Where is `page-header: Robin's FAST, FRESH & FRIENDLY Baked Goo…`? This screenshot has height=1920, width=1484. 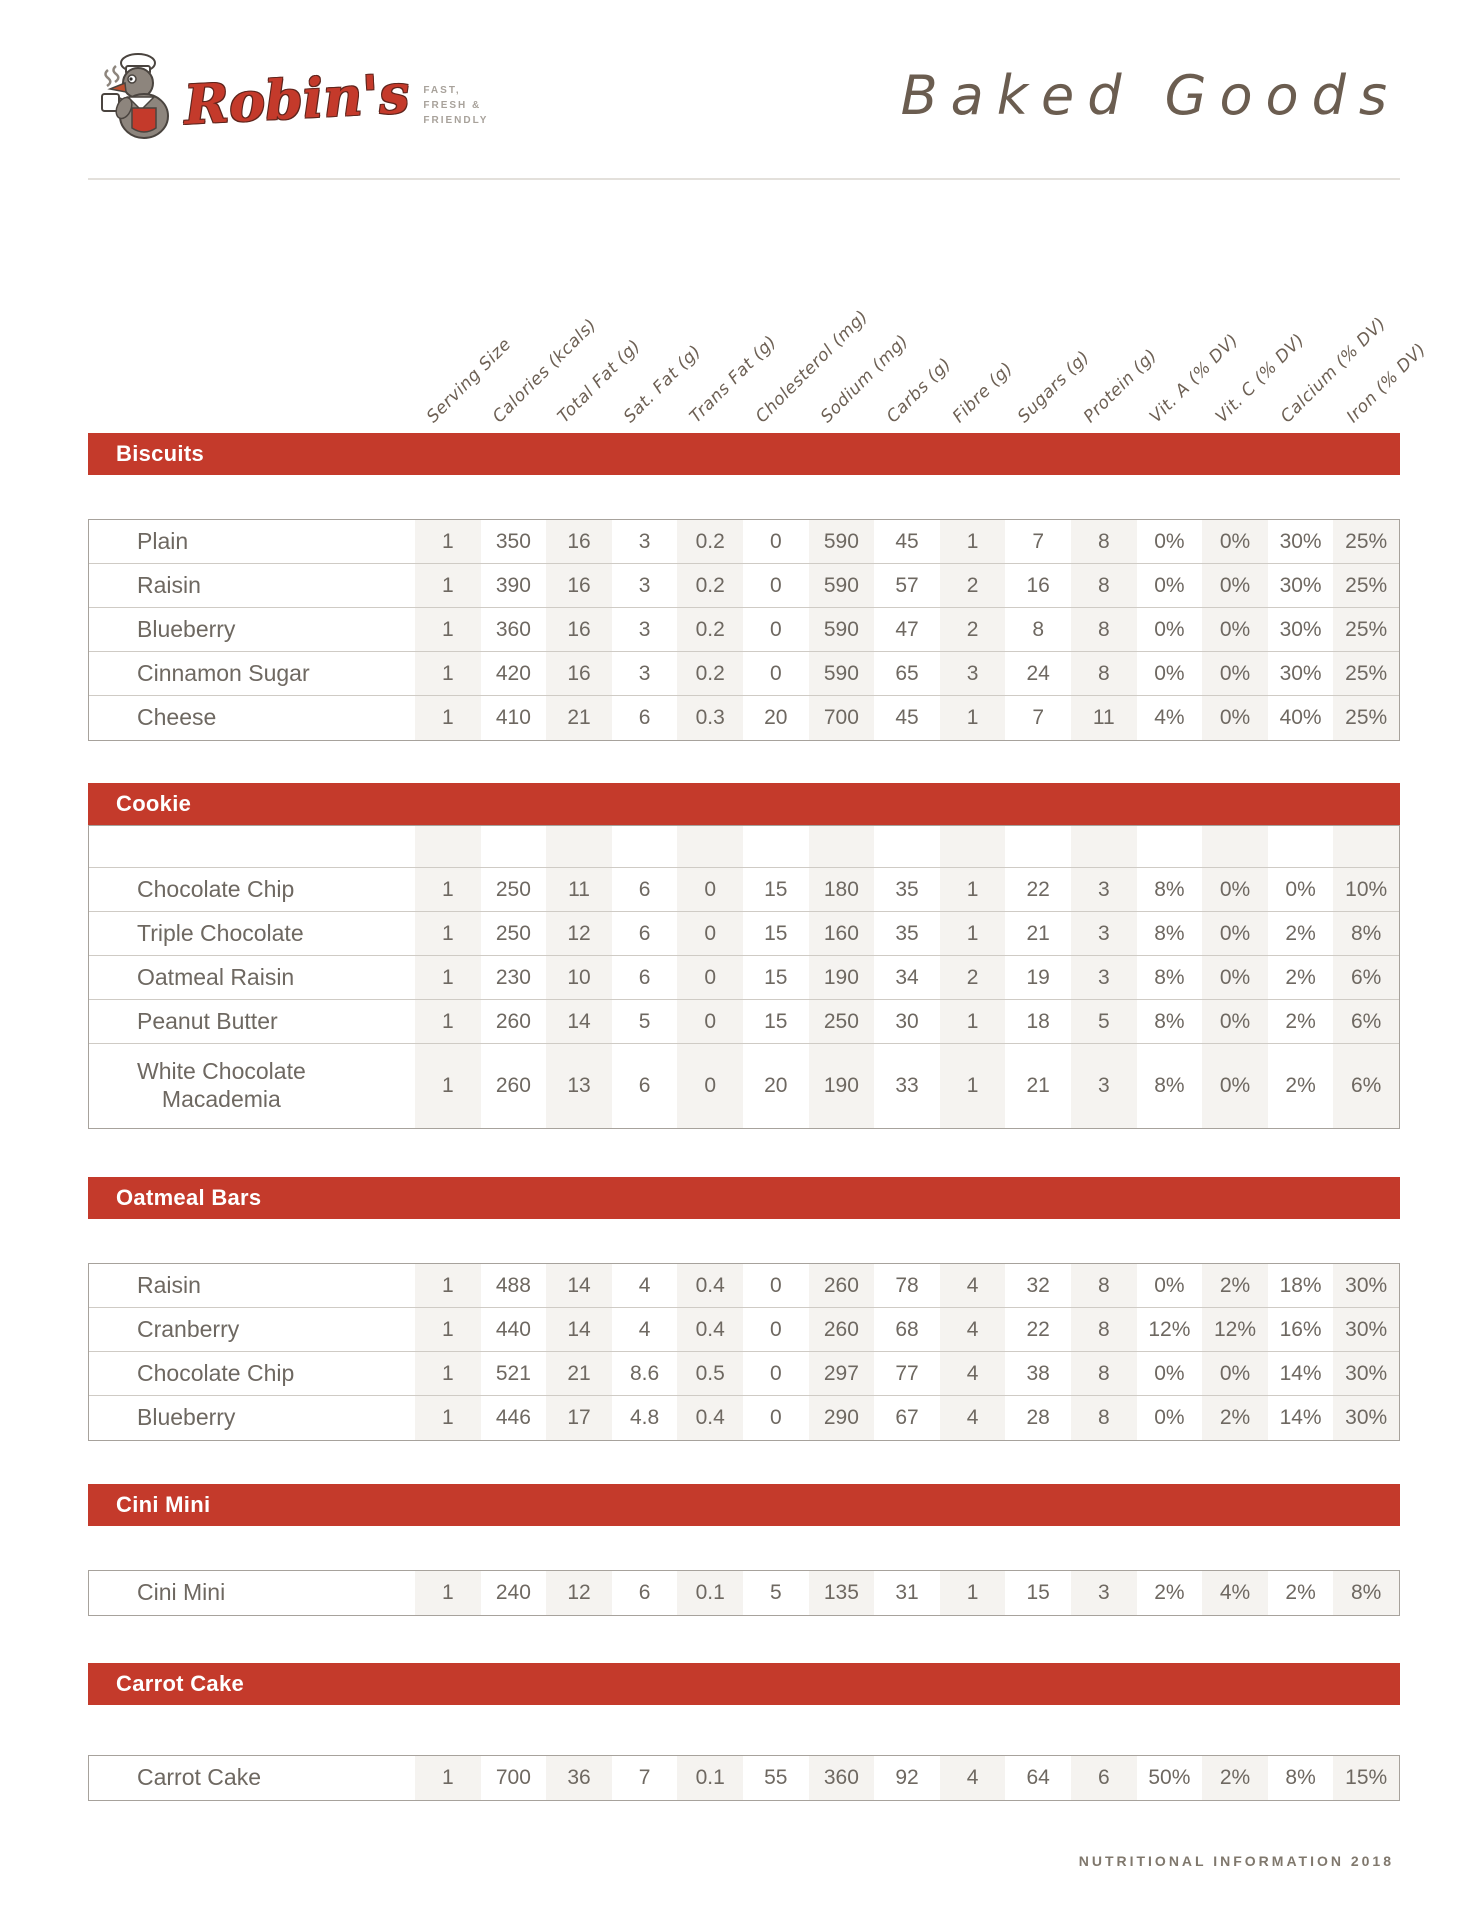 page-header: Robin's FAST, FRESH & FRIENDLY Baked Goo… is located at coordinates (744, 89).